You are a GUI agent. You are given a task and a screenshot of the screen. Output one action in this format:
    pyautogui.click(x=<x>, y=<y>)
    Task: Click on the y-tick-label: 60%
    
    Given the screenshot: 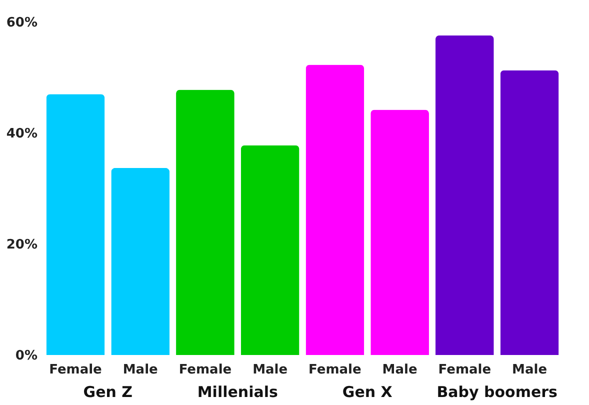 What is the action you would take?
    pyautogui.click(x=22, y=23)
    